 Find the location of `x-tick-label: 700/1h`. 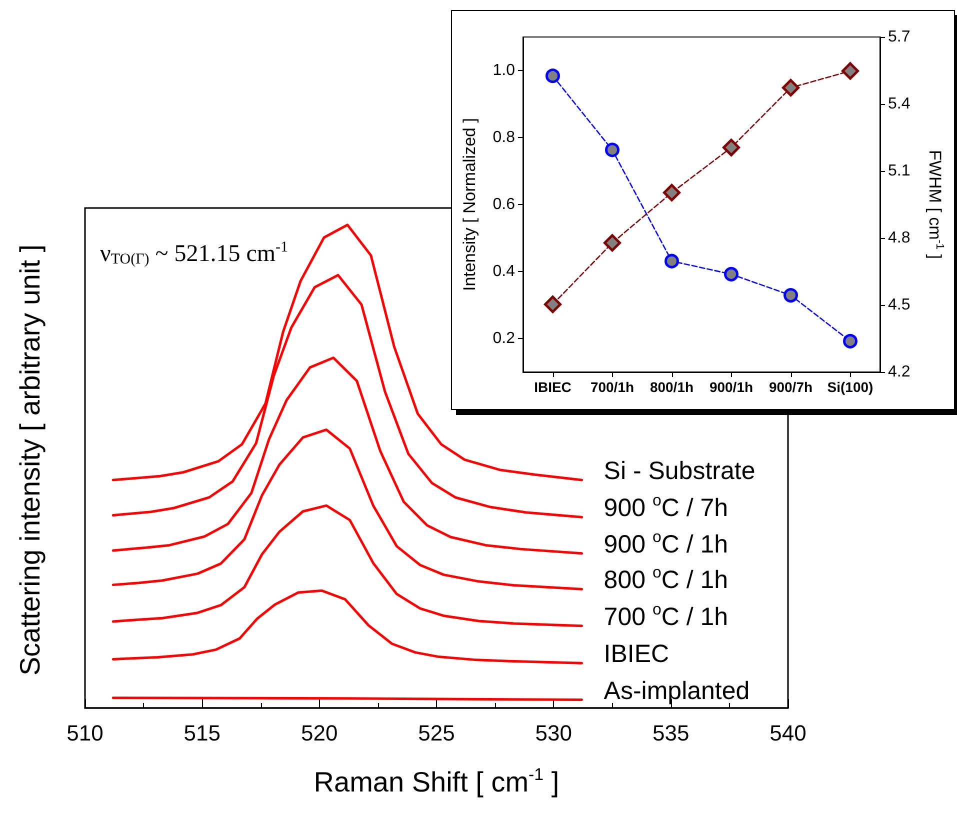

x-tick-label: 700/1h is located at coordinates (612, 387).